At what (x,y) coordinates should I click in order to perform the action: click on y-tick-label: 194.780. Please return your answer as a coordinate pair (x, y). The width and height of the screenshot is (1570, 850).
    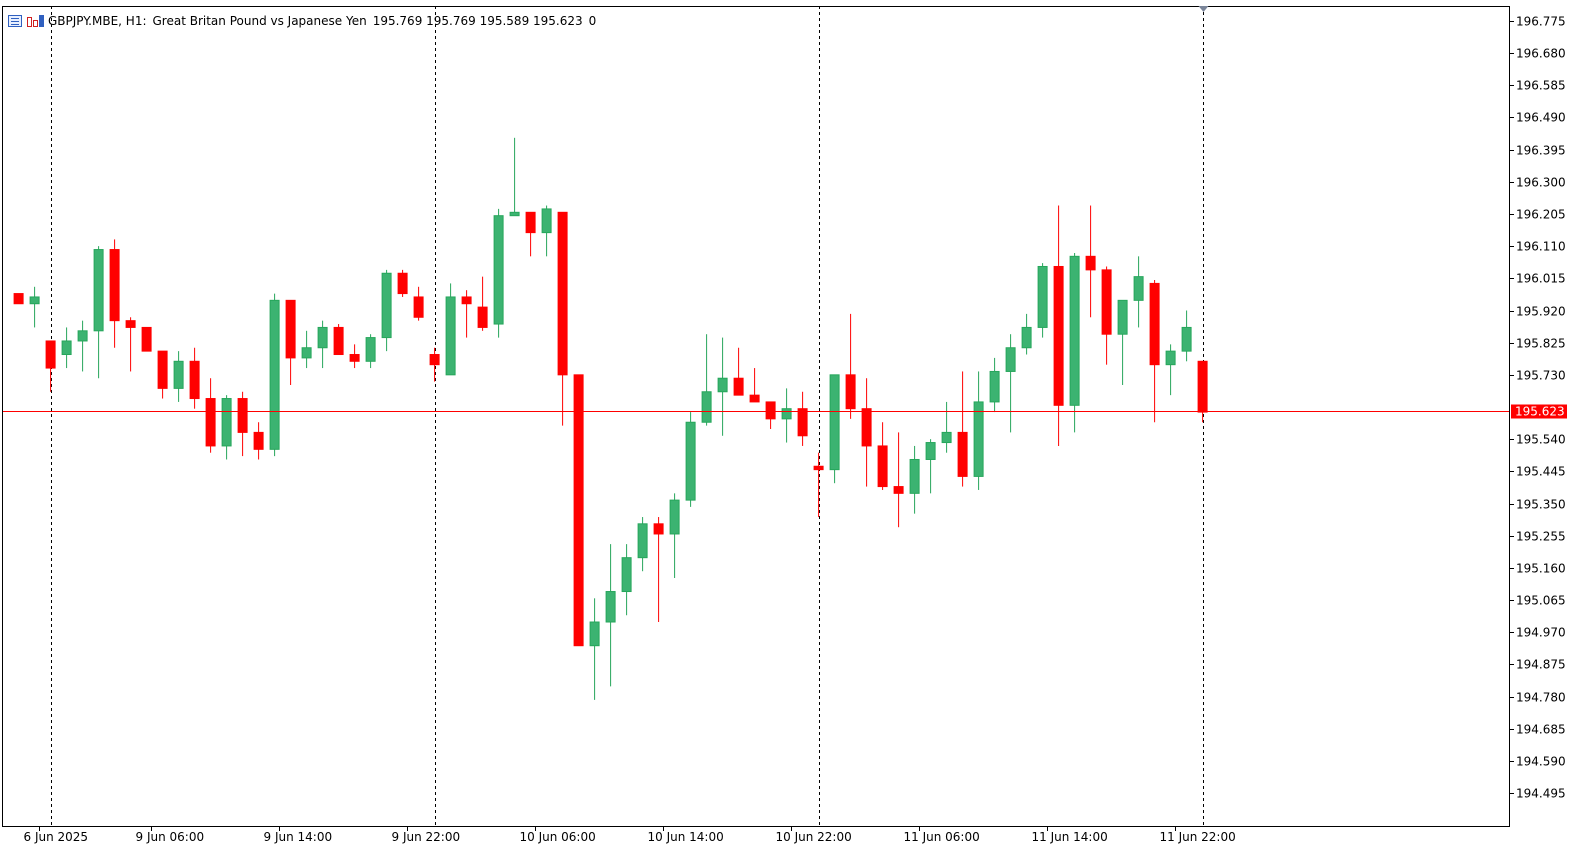
    Looking at the image, I should click on (1541, 698).